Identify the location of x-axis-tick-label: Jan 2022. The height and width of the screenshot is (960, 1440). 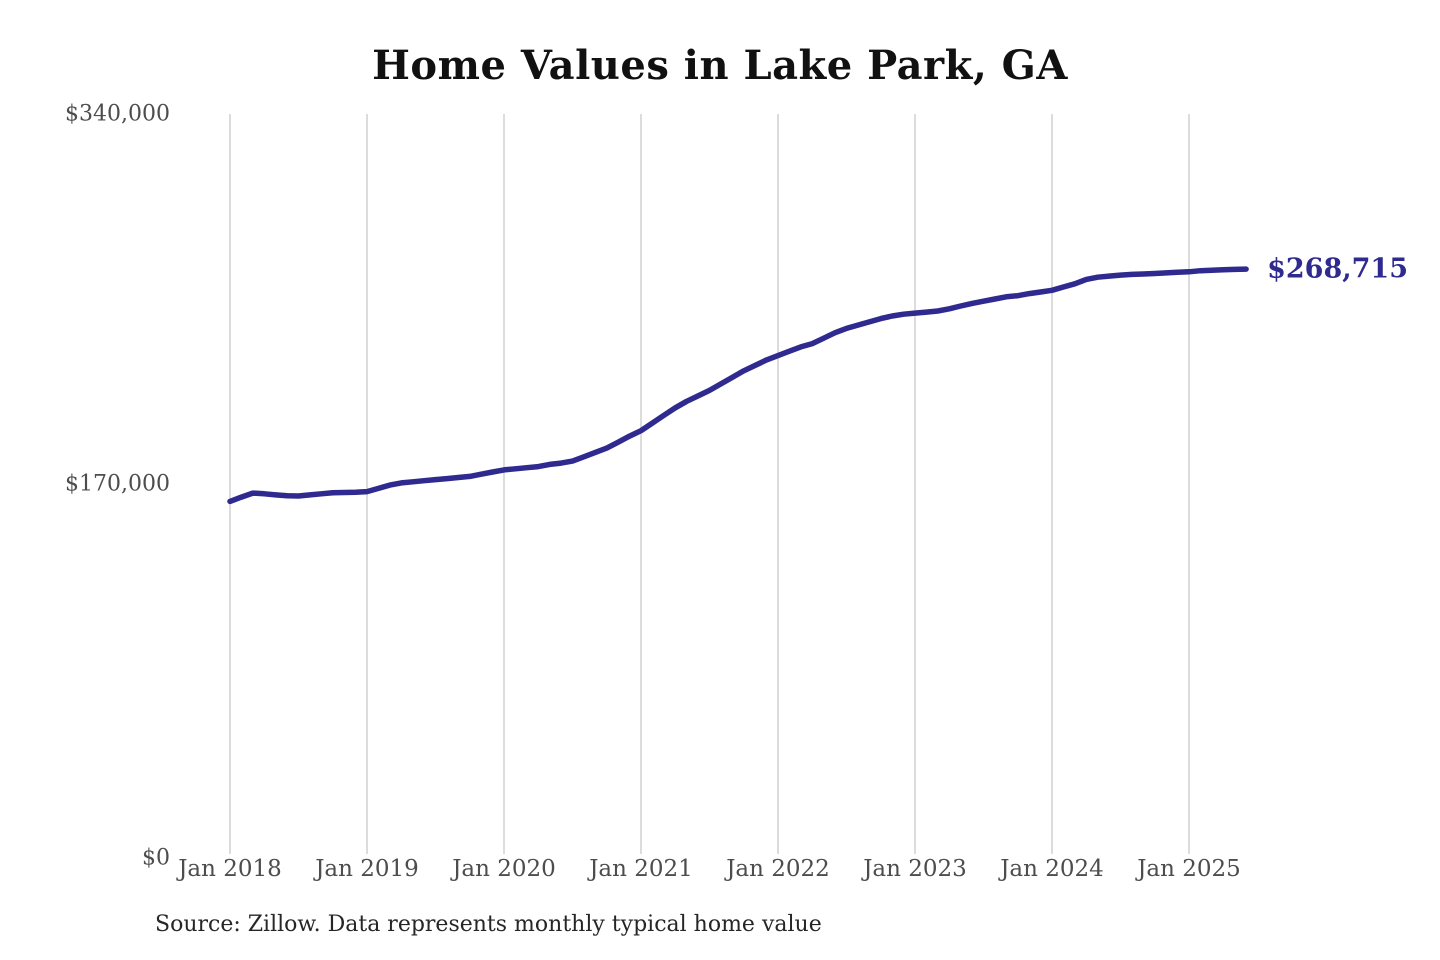
(778, 869).